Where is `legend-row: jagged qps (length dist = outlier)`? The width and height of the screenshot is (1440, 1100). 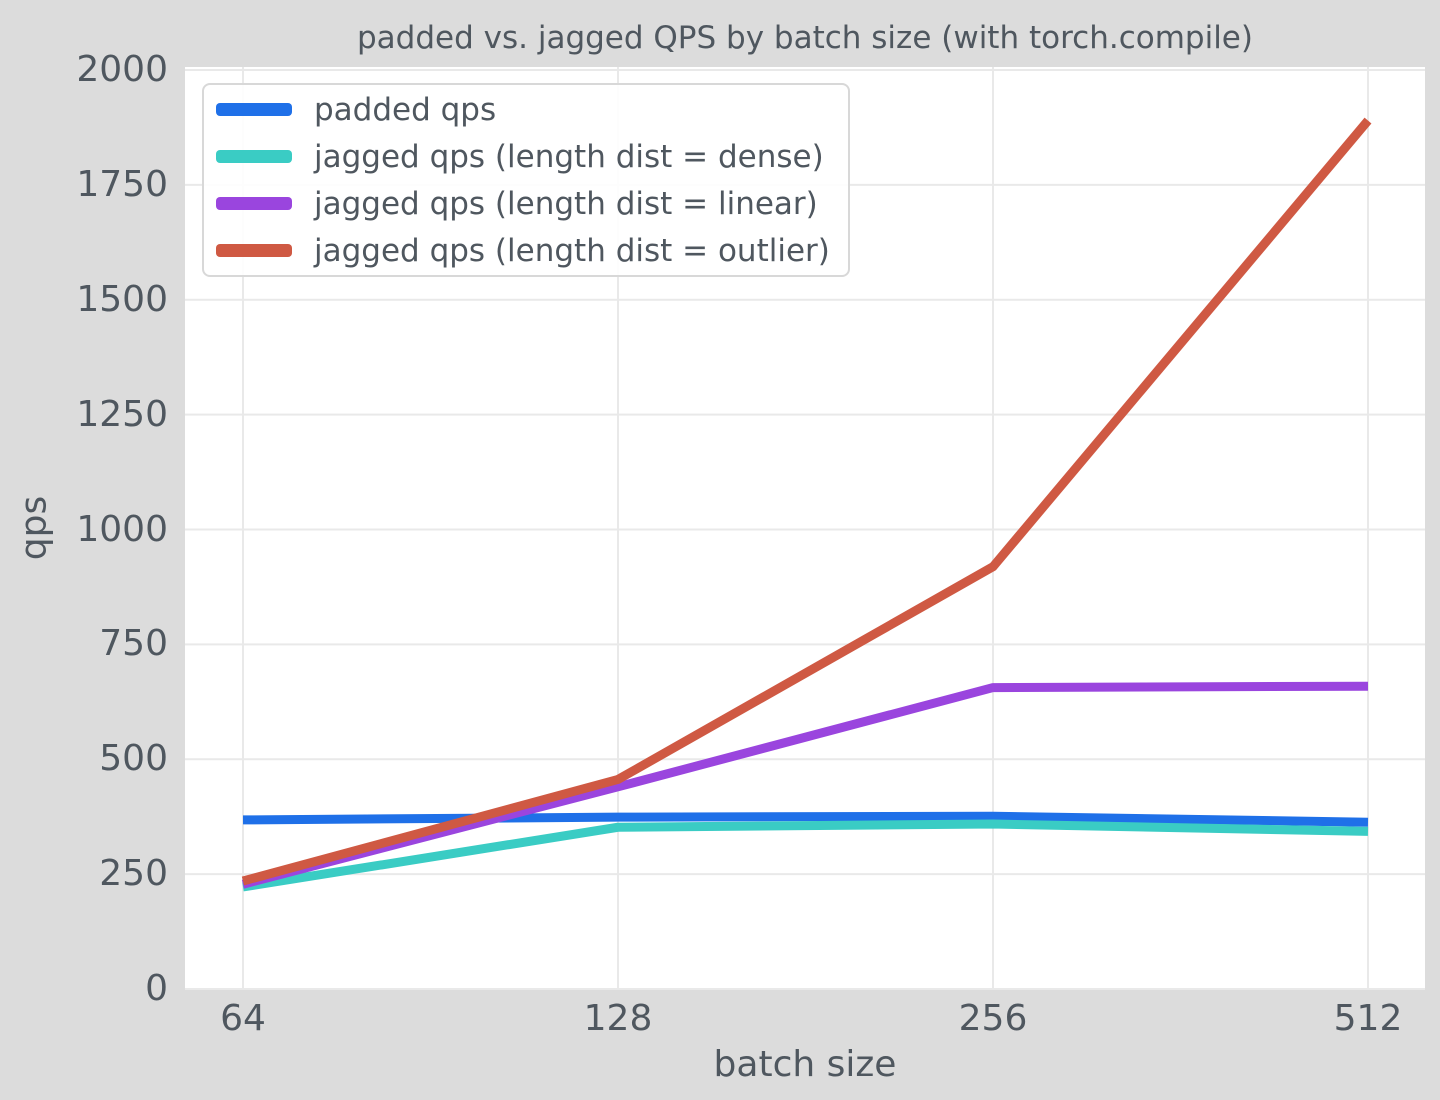
legend-row: jagged qps (length dist = outlier) is located at coordinates (523, 250).